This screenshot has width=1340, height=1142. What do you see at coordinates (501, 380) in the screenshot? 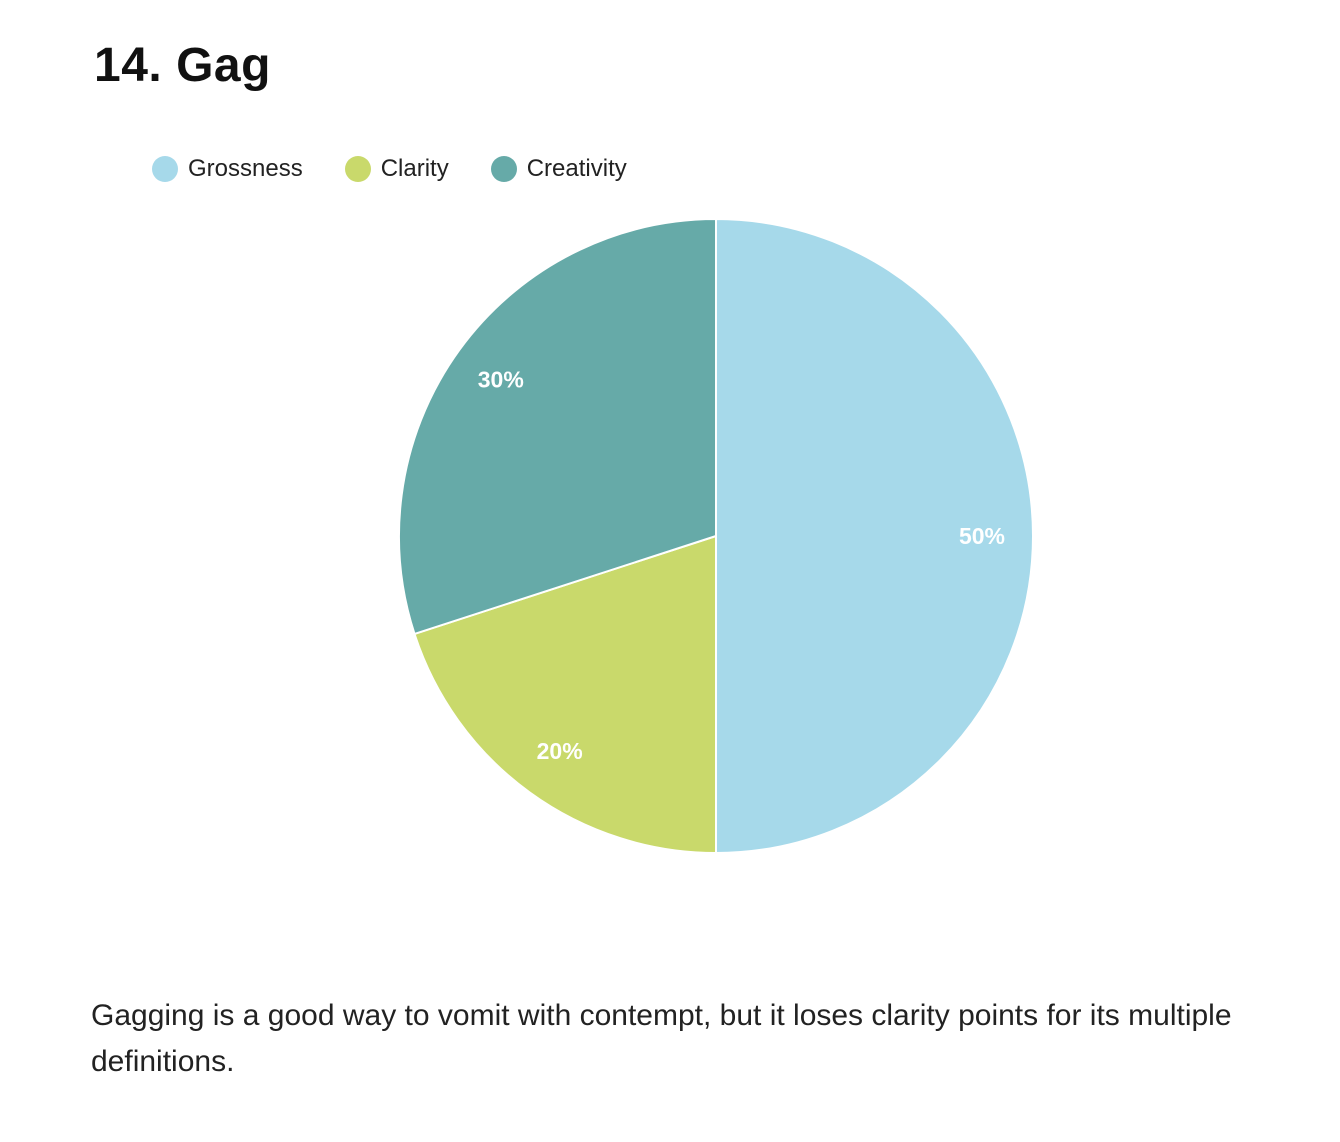
I see `slice-label-creativity: 30%` at bounding box center [501, 380].